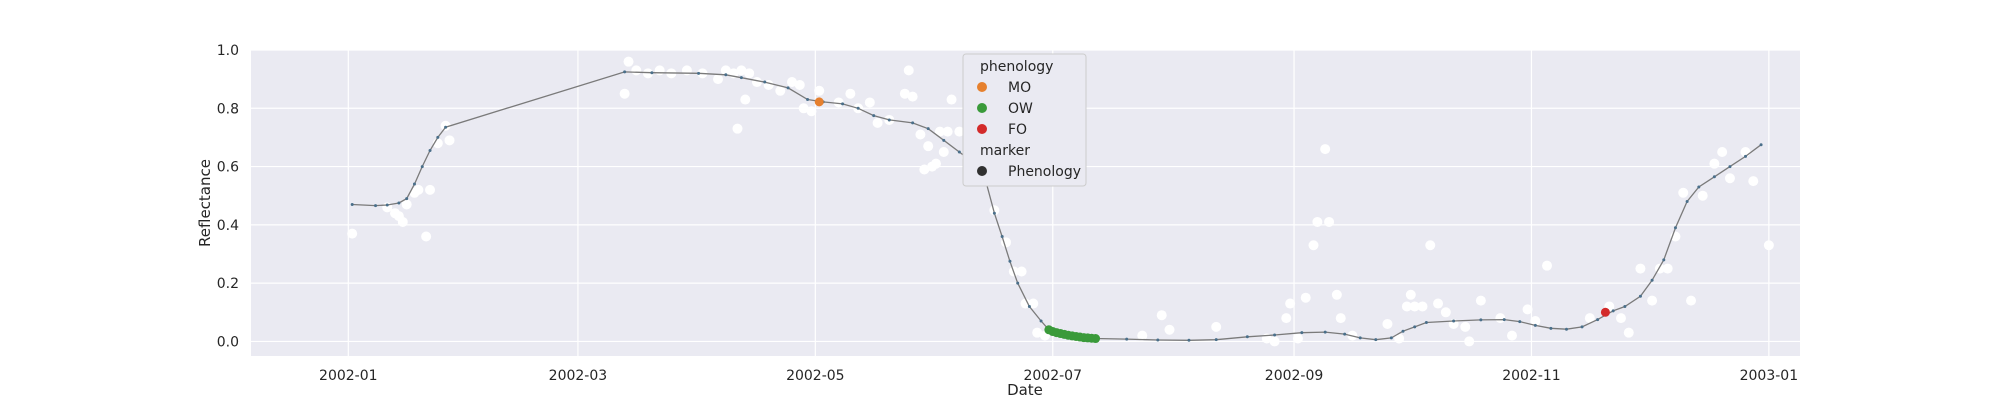 The height and width of the screenshot is (400, 2000). I want to click on y-tick-label: 0.4, so click(228, 226).